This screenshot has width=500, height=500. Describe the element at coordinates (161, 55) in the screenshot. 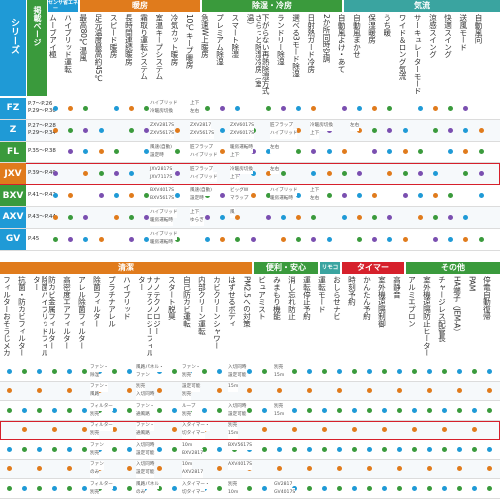

I see `feature-column-header: 室温キープシステム` at that location.